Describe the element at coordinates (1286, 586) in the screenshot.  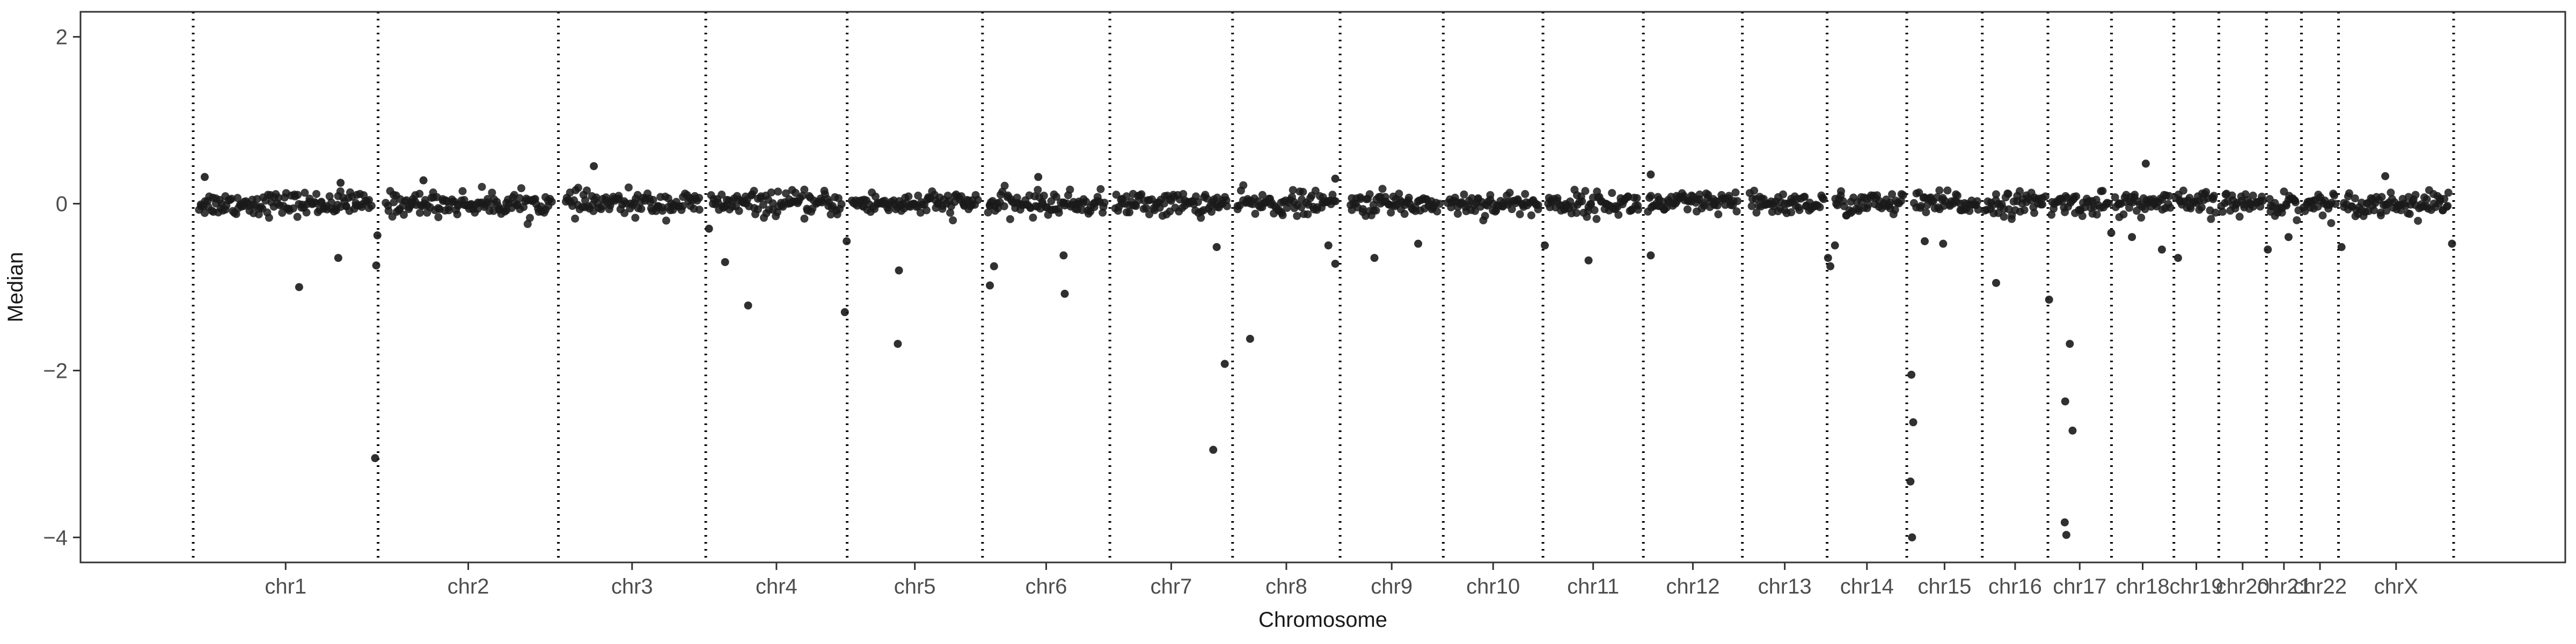
I see `x-tick-label-chr8: chr8` at that location.